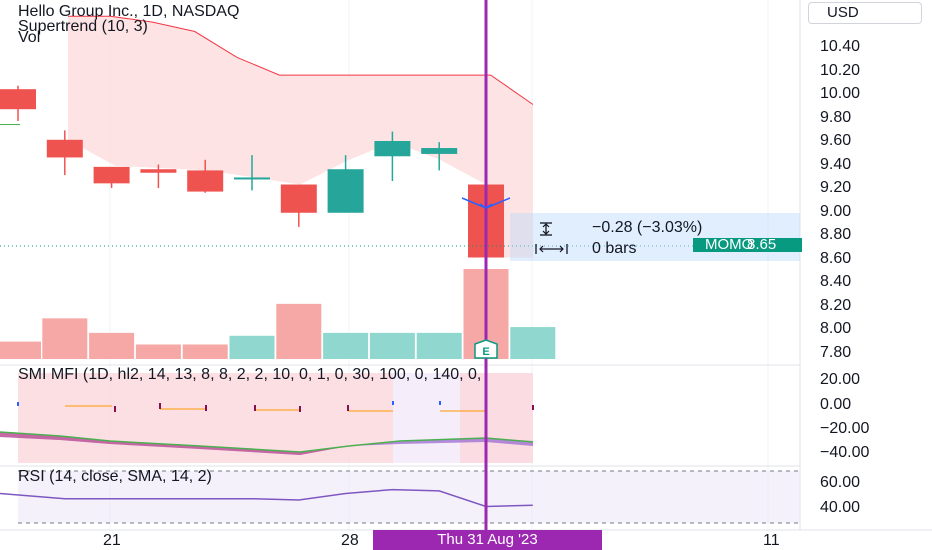  Describe the element at coordinates (83, 26) in the screenshot. I see `supertrend-legend: Supertrend (10, 3)` at that location.